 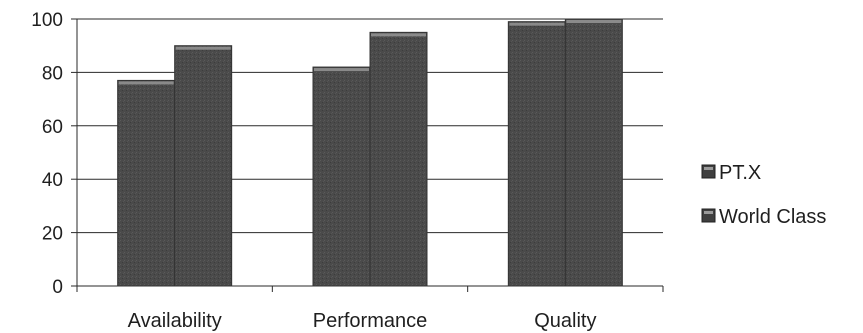 What do you see at coordinates (52, 73) in the screenshot?
I see `y-tick-label: 80` at bounding box center [52, 73].